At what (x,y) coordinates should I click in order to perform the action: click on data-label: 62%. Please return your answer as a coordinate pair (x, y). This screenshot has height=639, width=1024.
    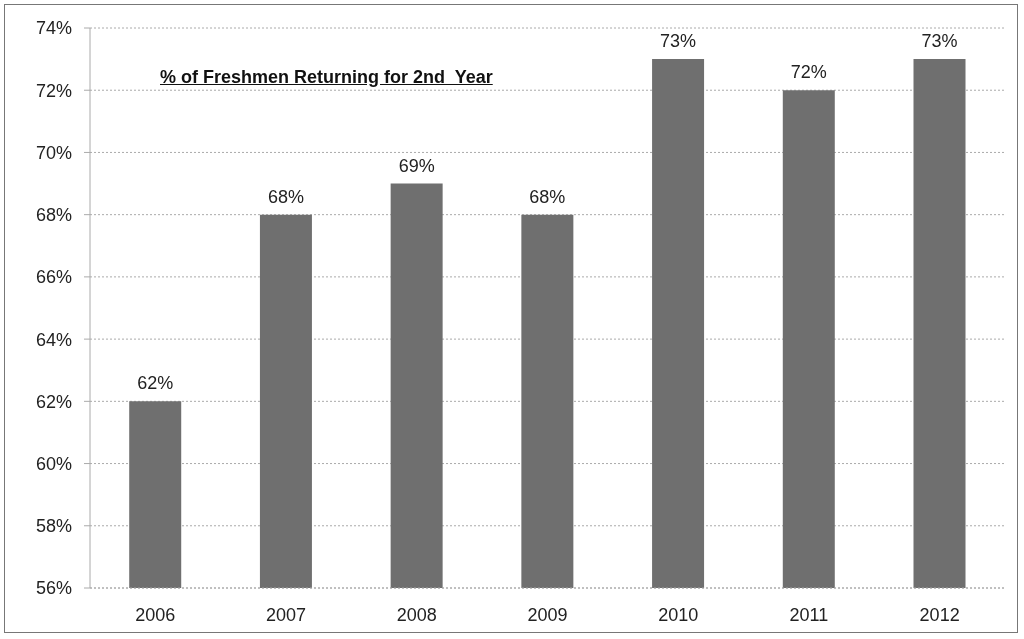
    Looking at the image, I should click on (155, 383).